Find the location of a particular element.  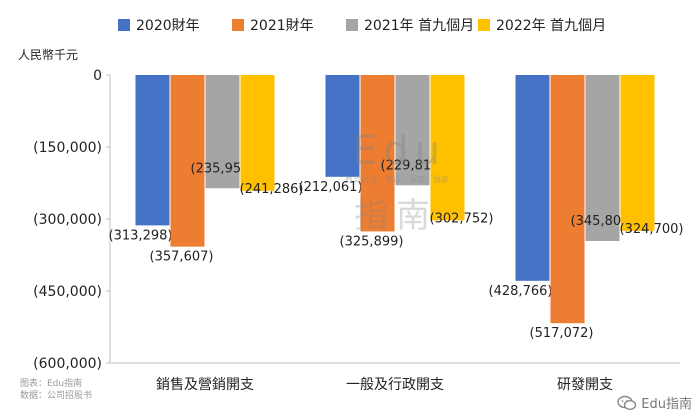

brand-text: Edu指南 is located at coordinates (666, 404).